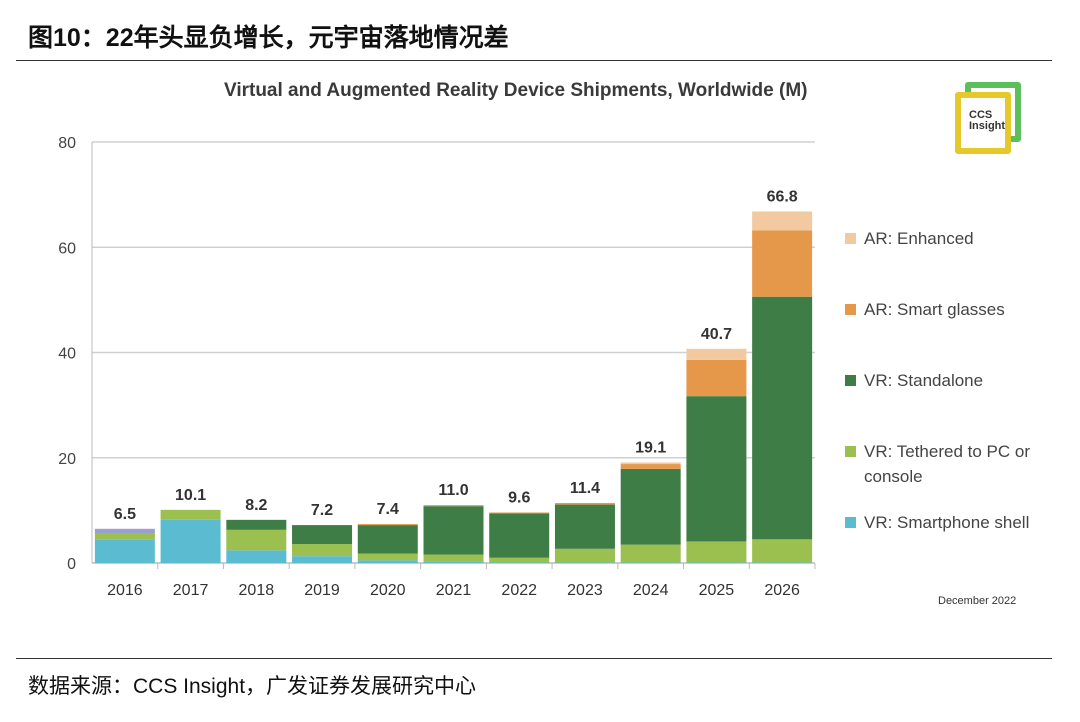 The image size is (1080, 722). What do you see at coordinates (454, 590) in the screenshot?
I see `x-tick-label: 2021` at bounding box center [454, 590].